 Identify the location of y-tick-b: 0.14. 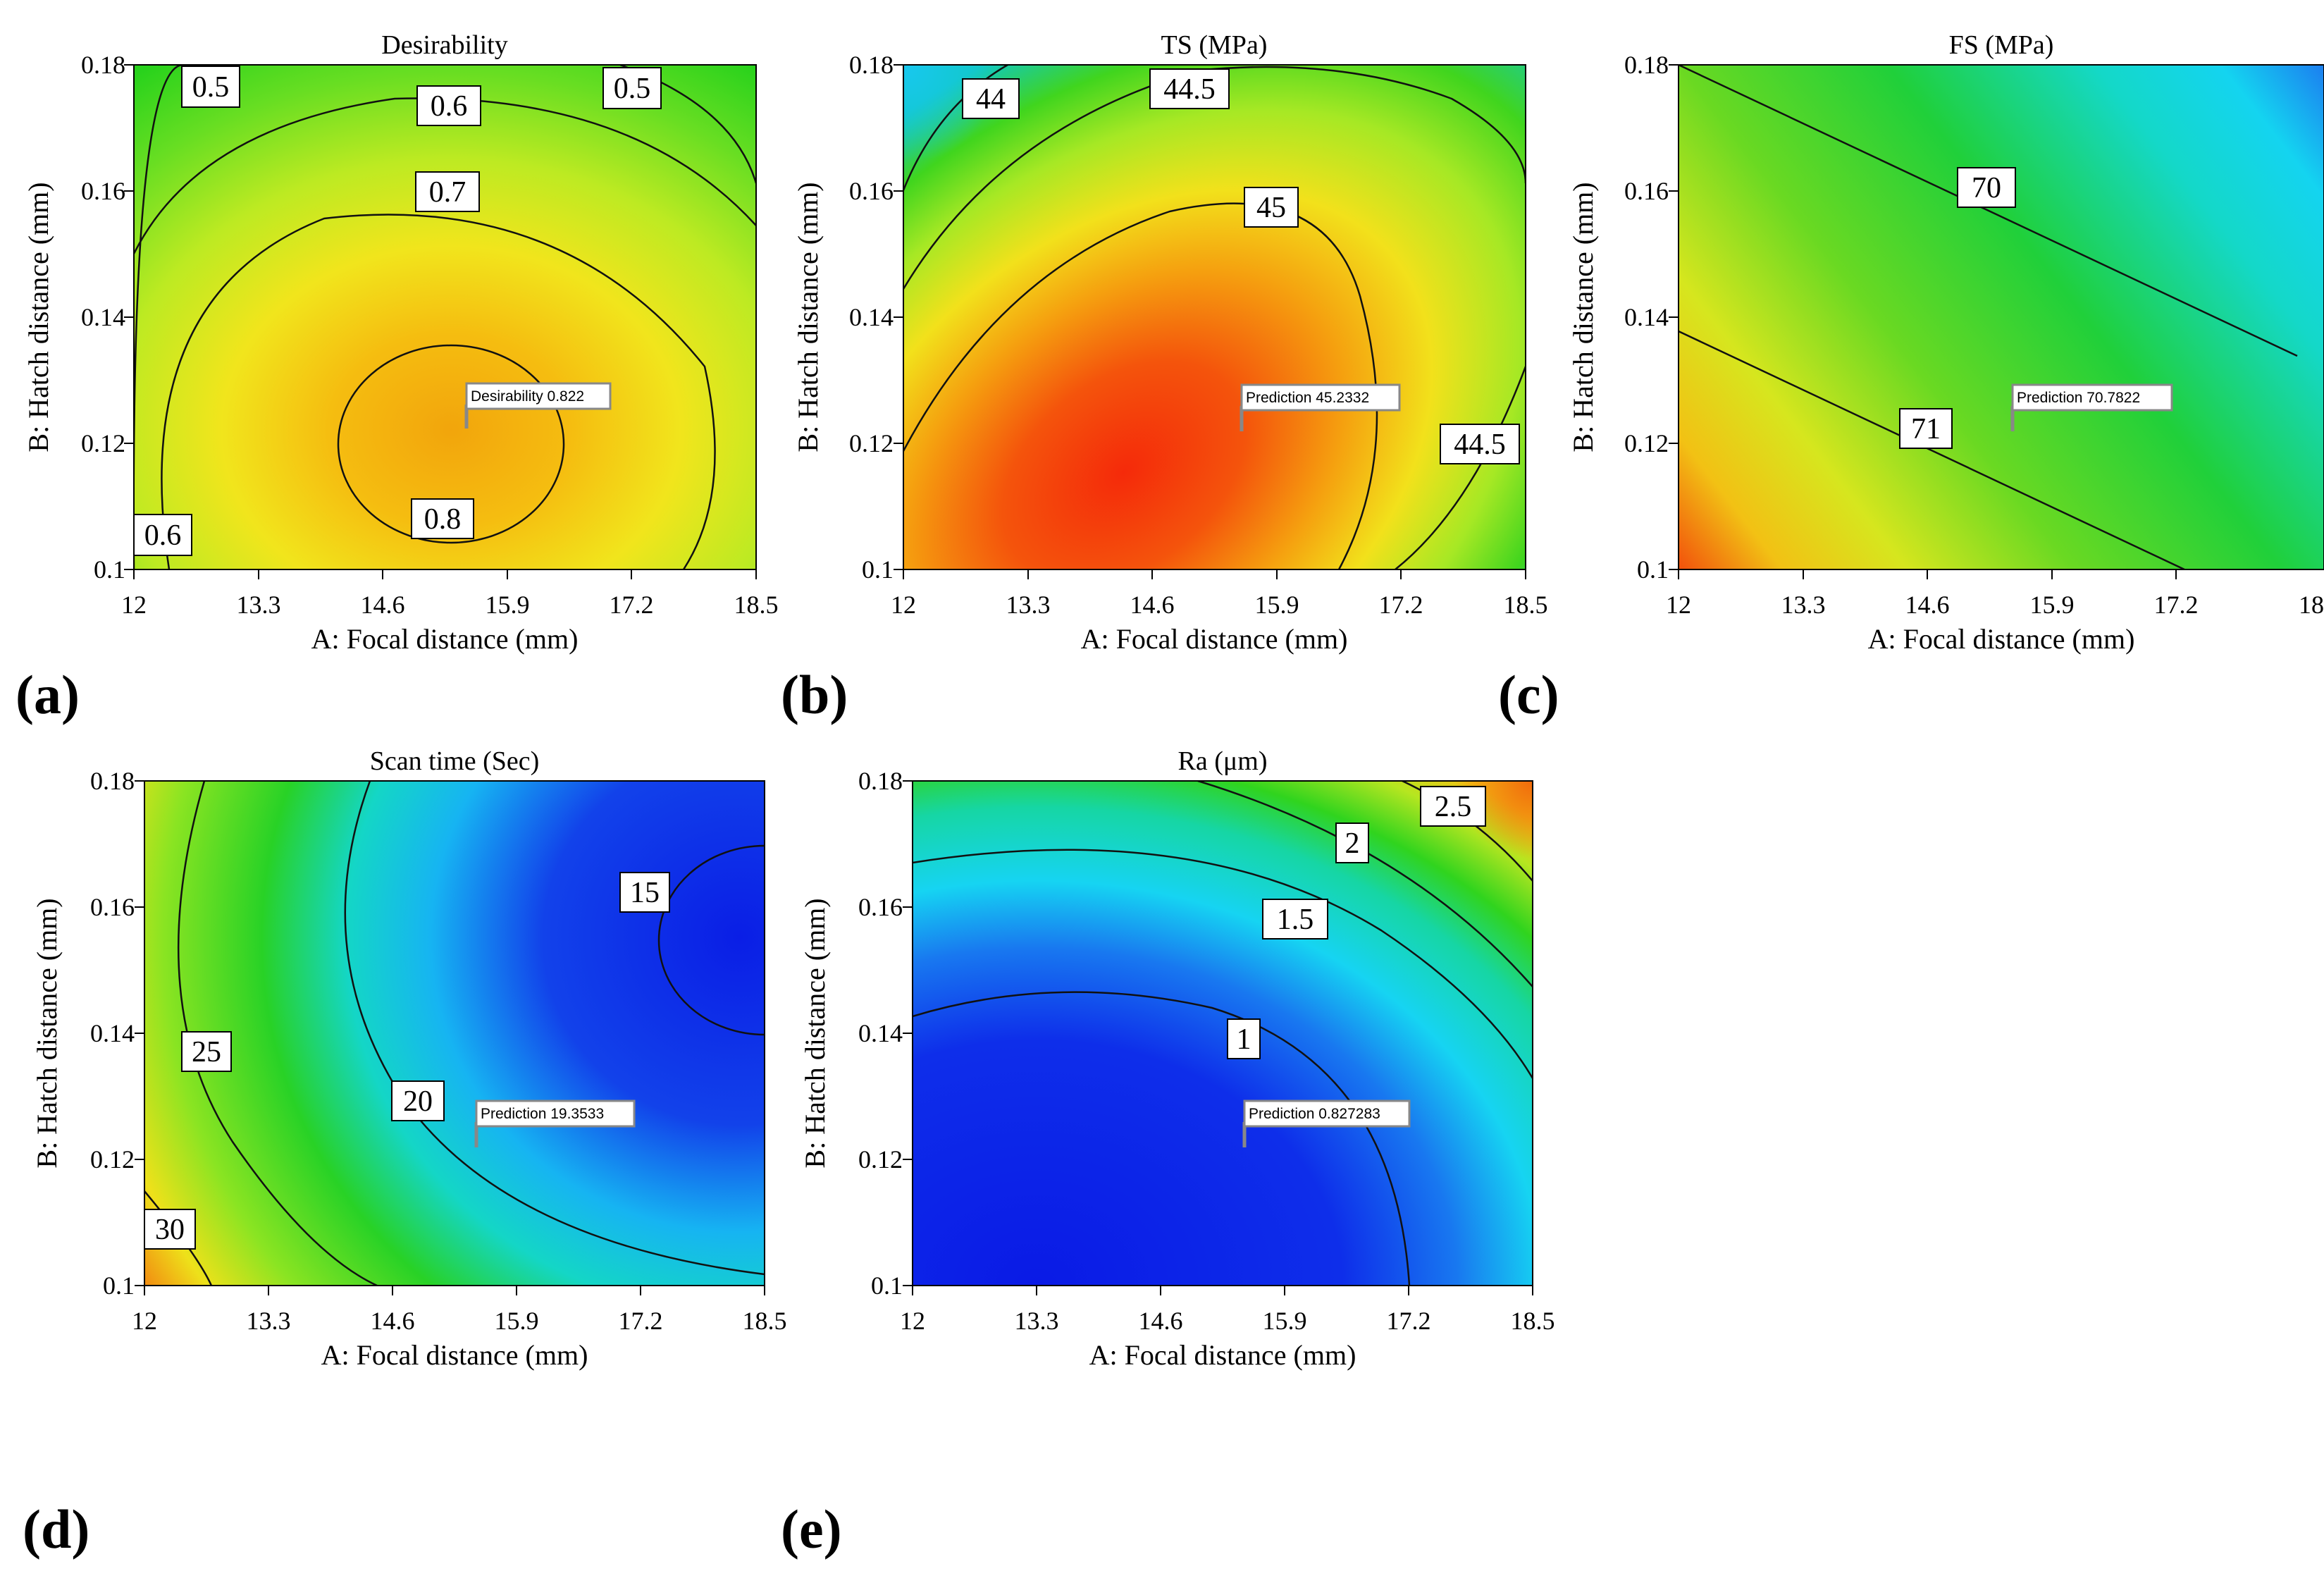
(872, 317).